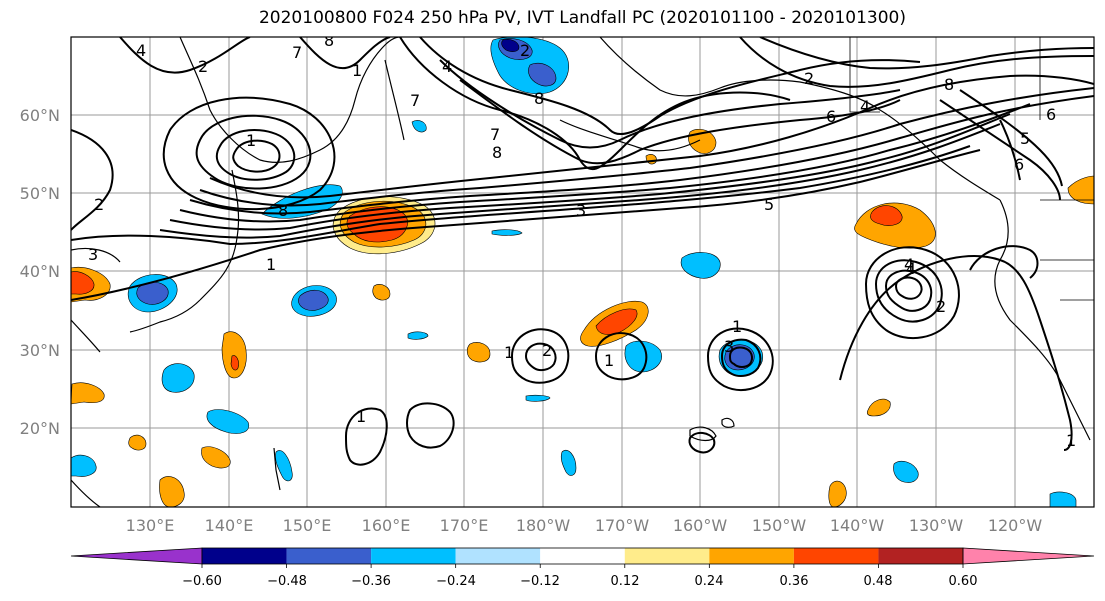 This screenshot has width=1105, height=601. What do you see at coordinates (86, 493) in the screenshot?
I see `philippines-coast` at bounding box center [86, 493].